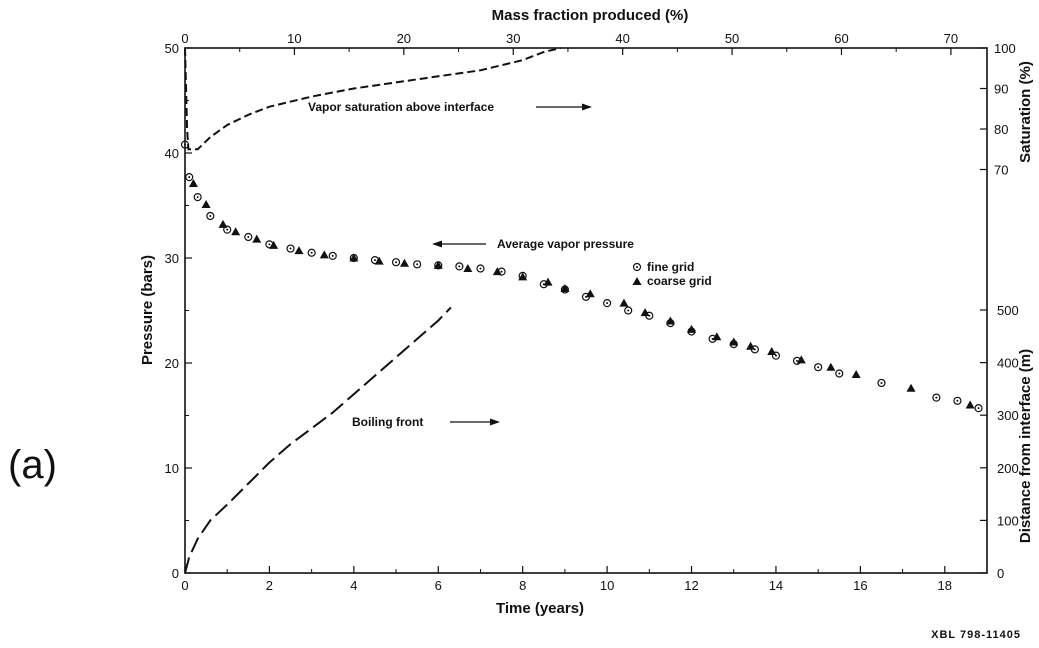 This screenshot has width=1039, height=648. What do you see at coordinates (437, 244) in the screenshot?
I see `pressure-arrowhead-icon` at bounding box center [437, 244].